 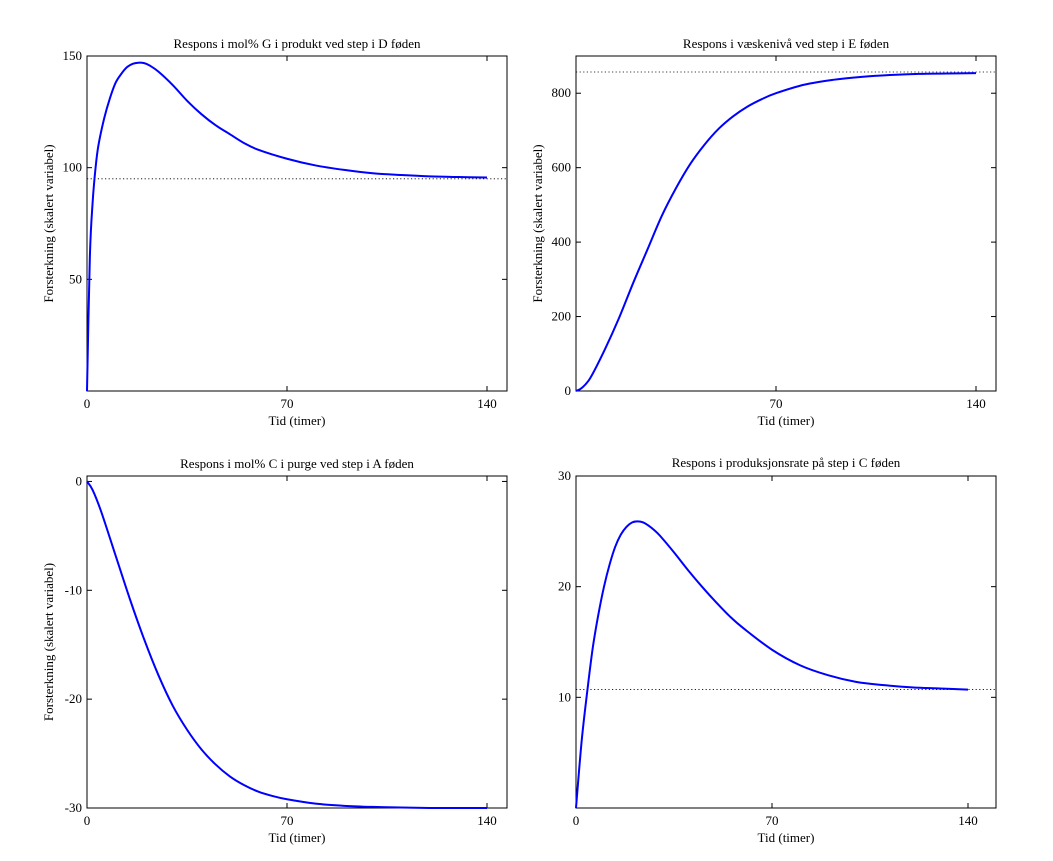 What do you see at coordinates (562, 241) in the screenshot?
I see `y-tick-label: 400` at bounding box center [562, 241].